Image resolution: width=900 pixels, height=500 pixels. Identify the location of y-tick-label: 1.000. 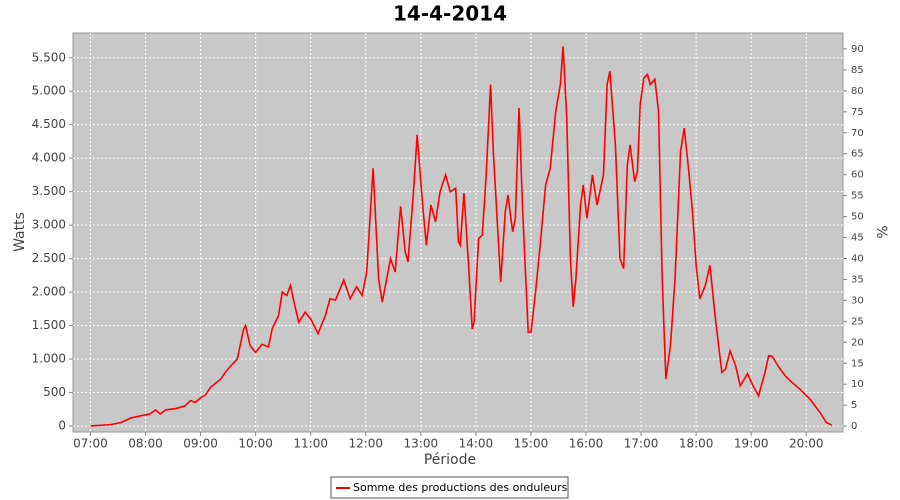
(49, 359).